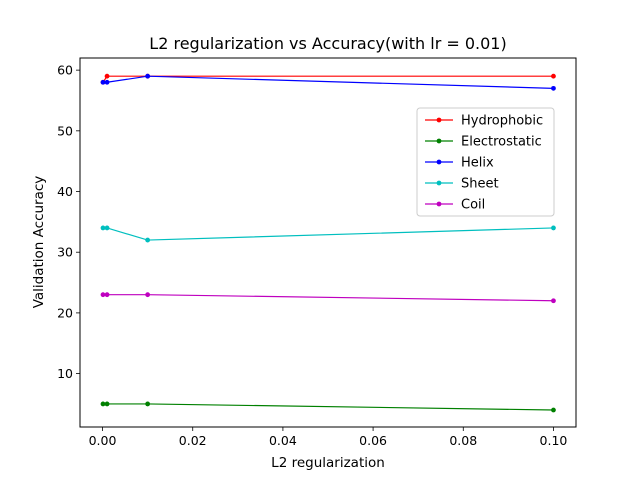  I want to click on legend-item-electrostatic: Electrostatic, so click(483, 142).